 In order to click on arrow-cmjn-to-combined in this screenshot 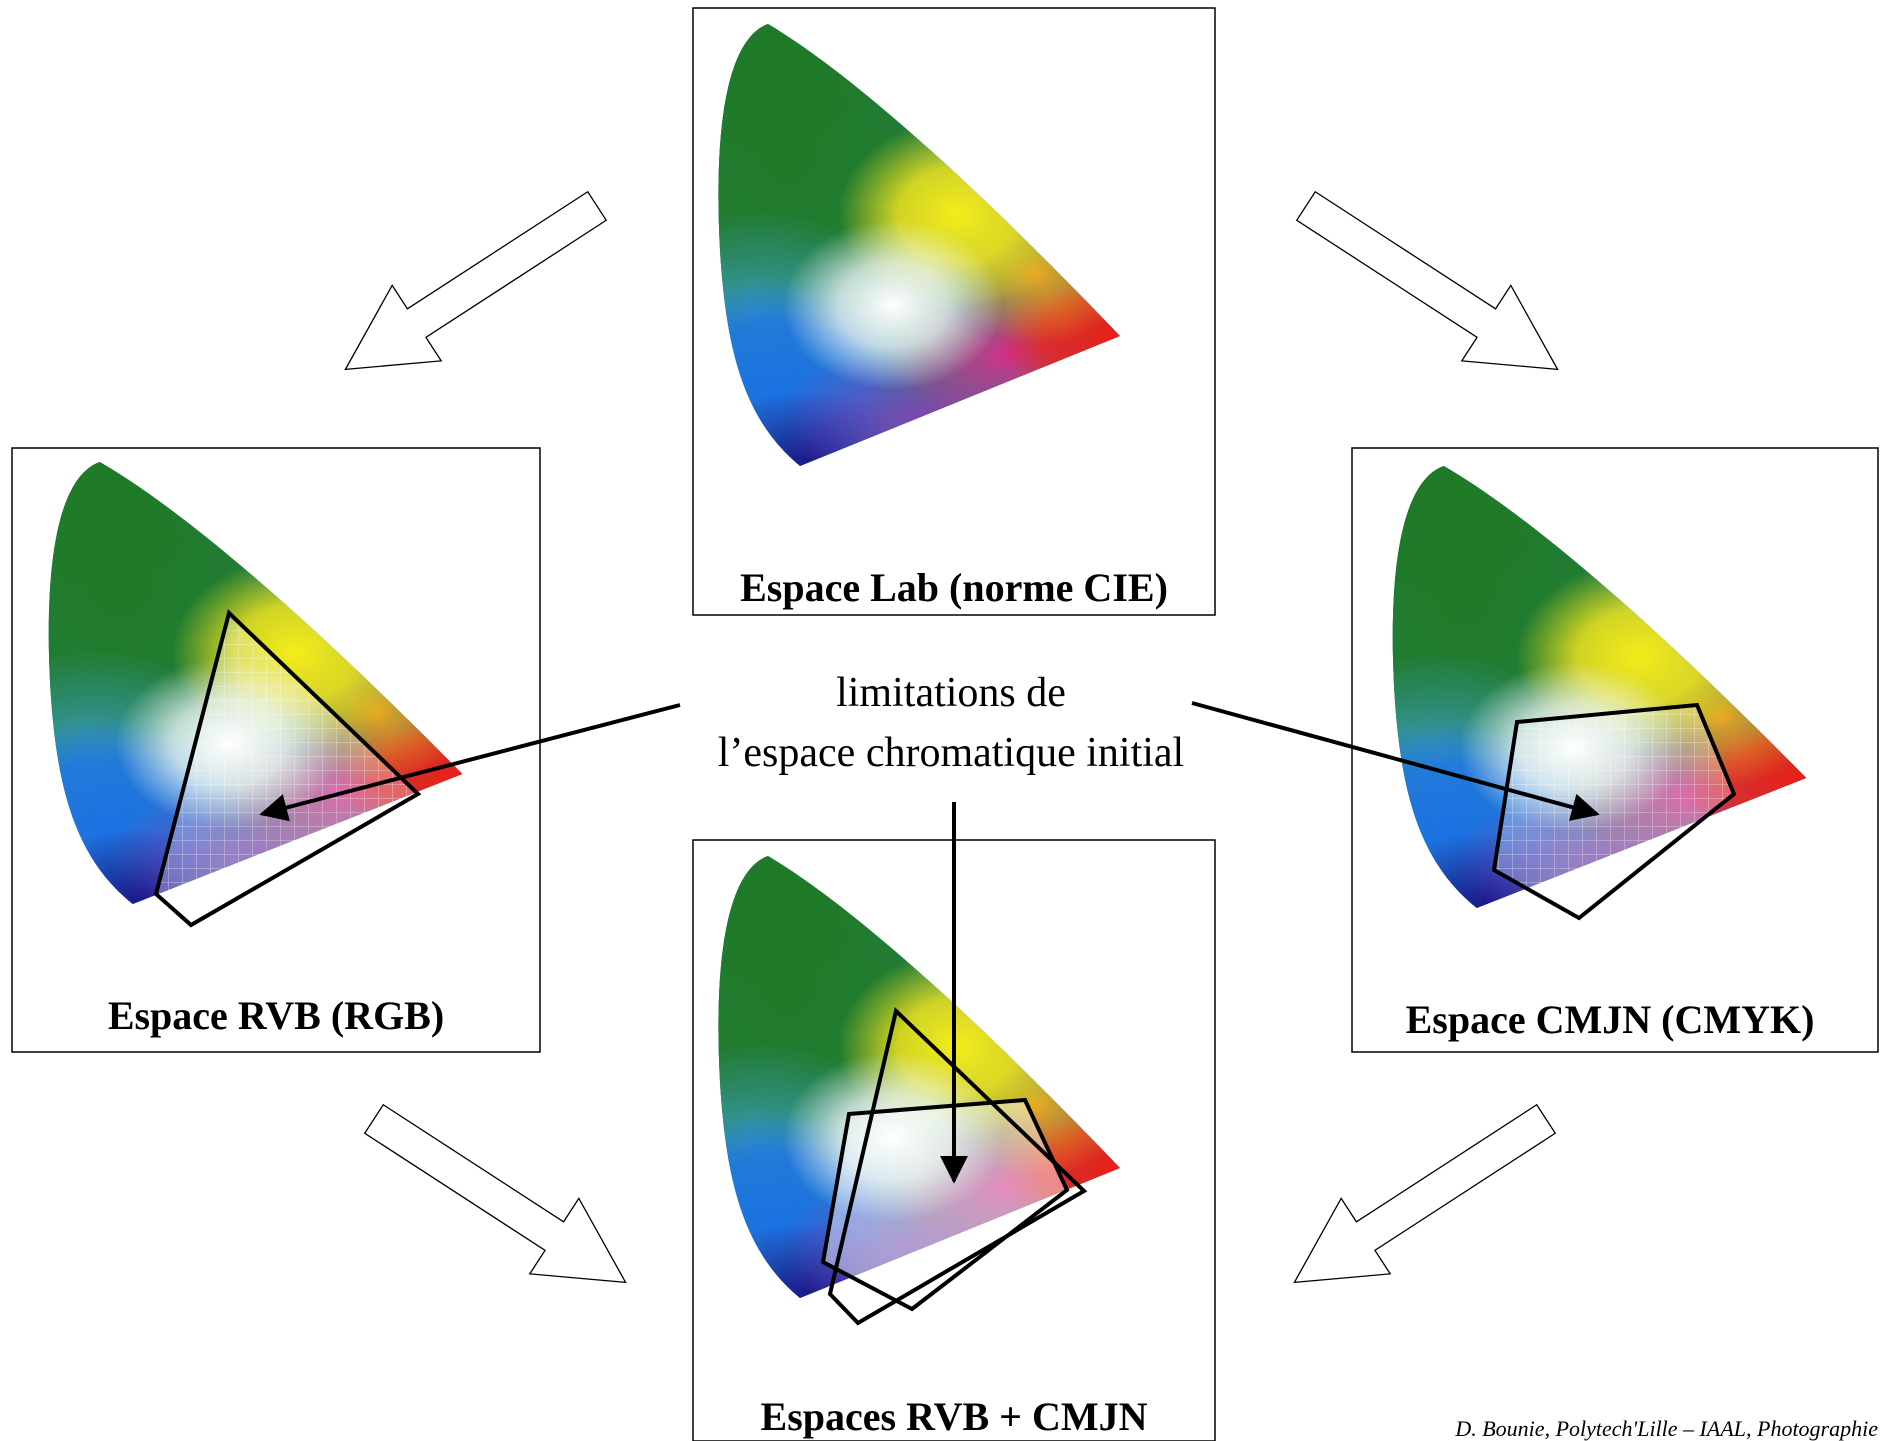, I will do `click(1420, 1200)`.